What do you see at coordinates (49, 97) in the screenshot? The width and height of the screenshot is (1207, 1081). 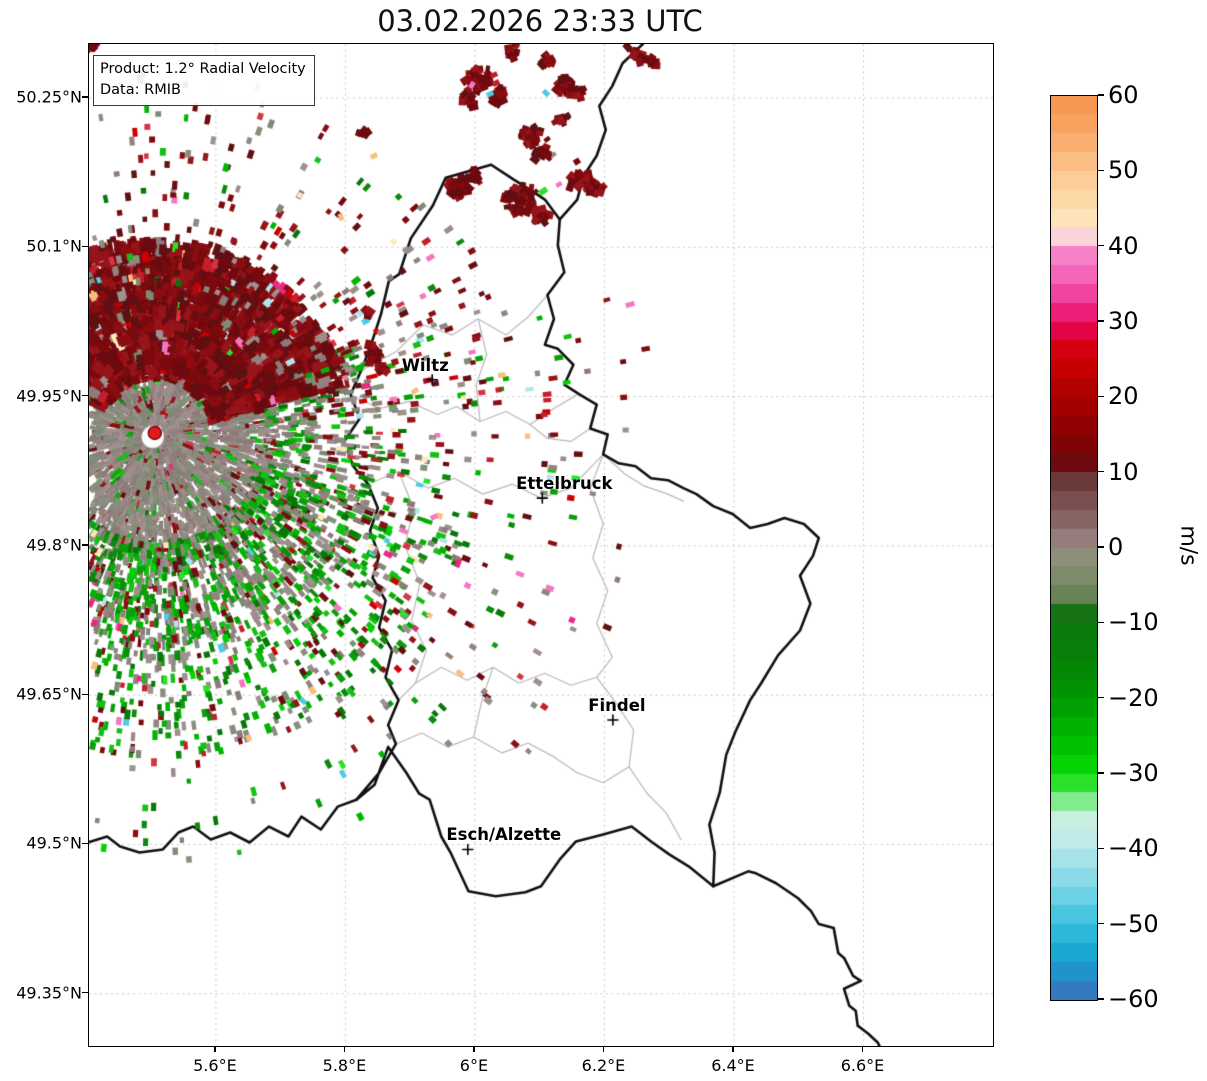 I see `y-tick-label: 50.25°N` at bounding box center [49, 97].